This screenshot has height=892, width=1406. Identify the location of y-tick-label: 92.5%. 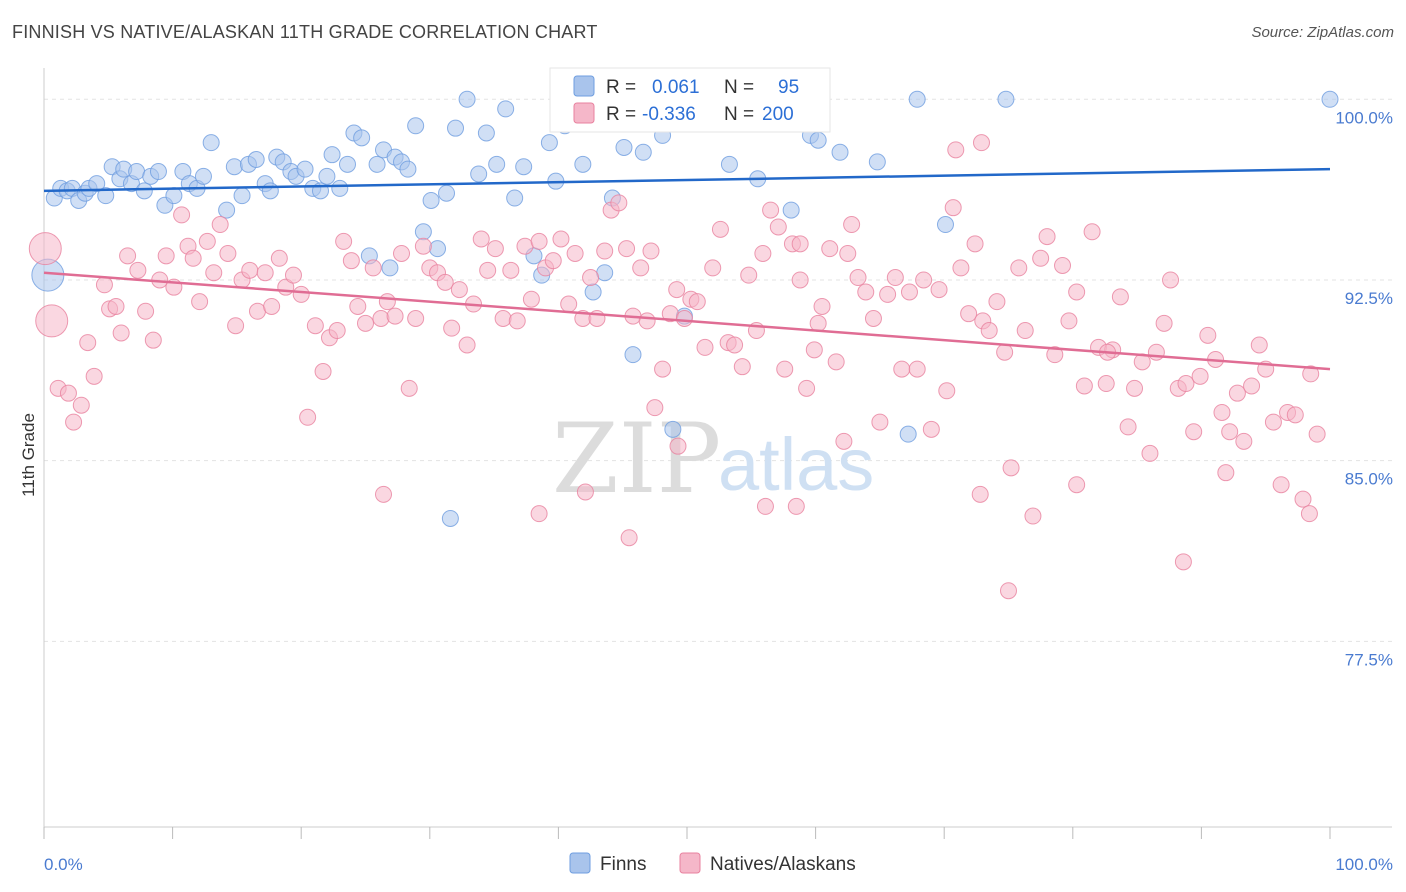
(1369, 298).